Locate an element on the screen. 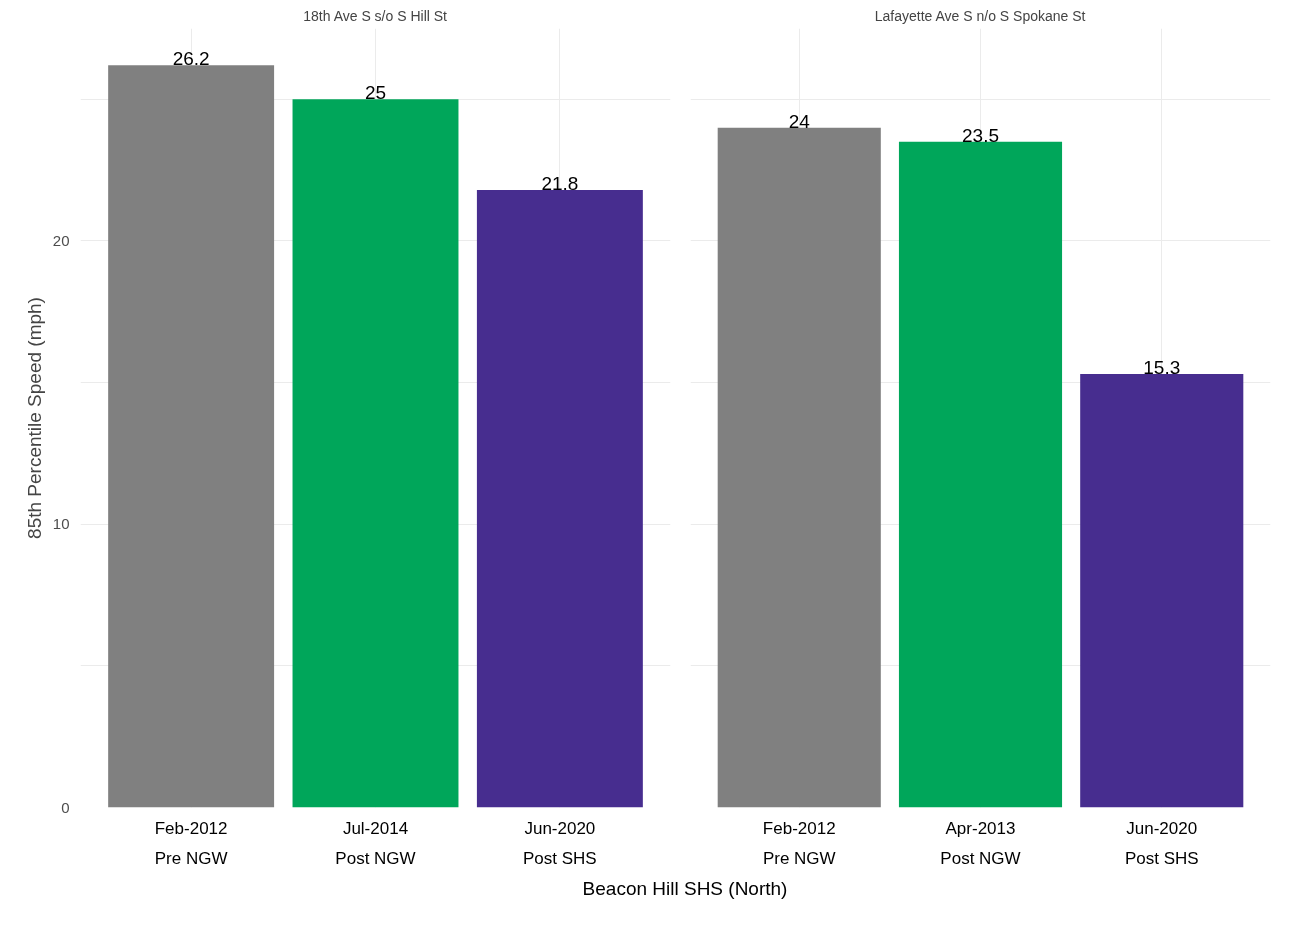 This screenshot has width=1307, height=951. x-tick-label: Jul-2014 Post NGW is located at coordinates (375, 843).